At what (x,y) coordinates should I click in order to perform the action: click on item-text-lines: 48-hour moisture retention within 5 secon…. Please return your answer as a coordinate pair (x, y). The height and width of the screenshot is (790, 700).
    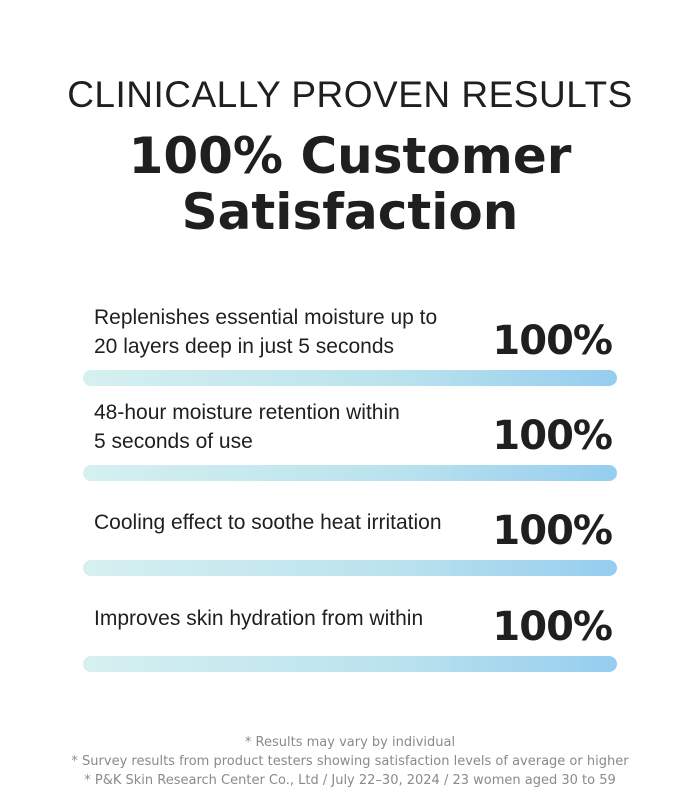
    Looking at the image, I should click on (247, 427).